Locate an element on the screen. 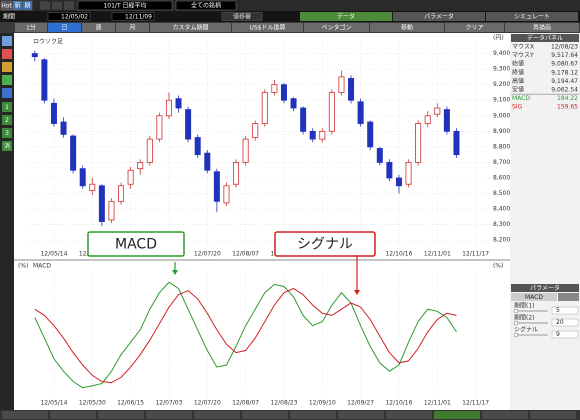  panel-tab-label: シミュレート is located at coordinates (532, 16).